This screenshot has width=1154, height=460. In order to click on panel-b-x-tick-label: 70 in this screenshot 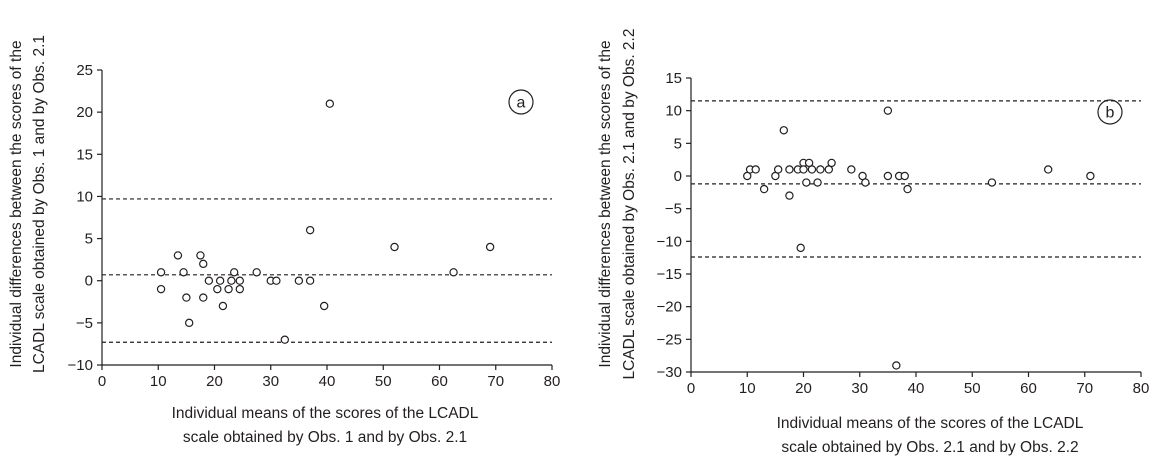, I will do `click(1084, 388)`.